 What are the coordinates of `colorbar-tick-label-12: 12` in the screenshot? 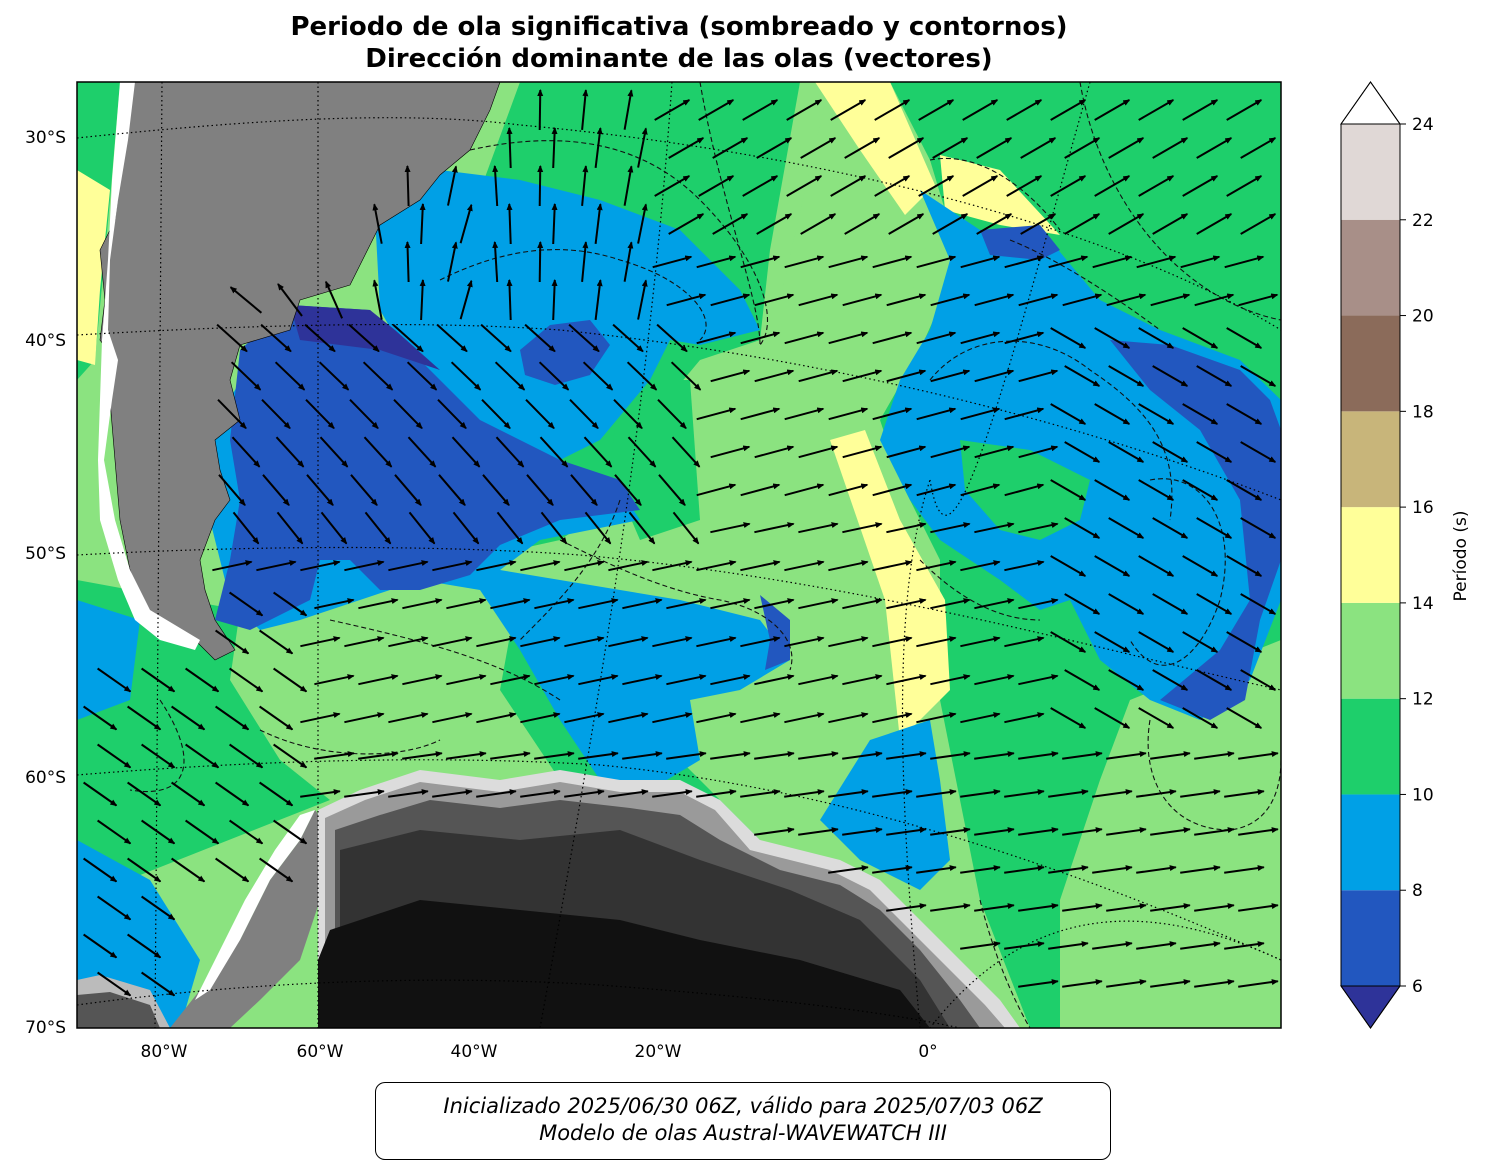 It's located at (1423, 700).